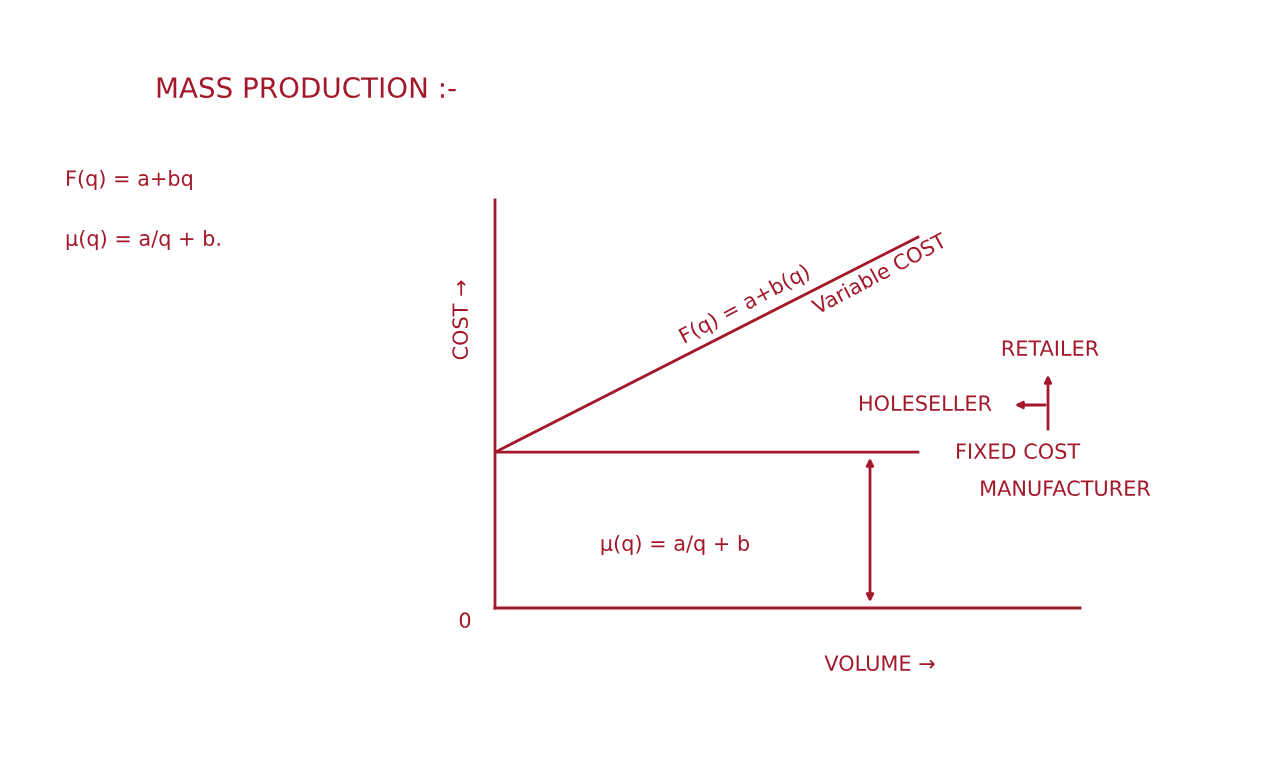  I want to click on text: μ(q) = a/q + b., so click(143, 240).